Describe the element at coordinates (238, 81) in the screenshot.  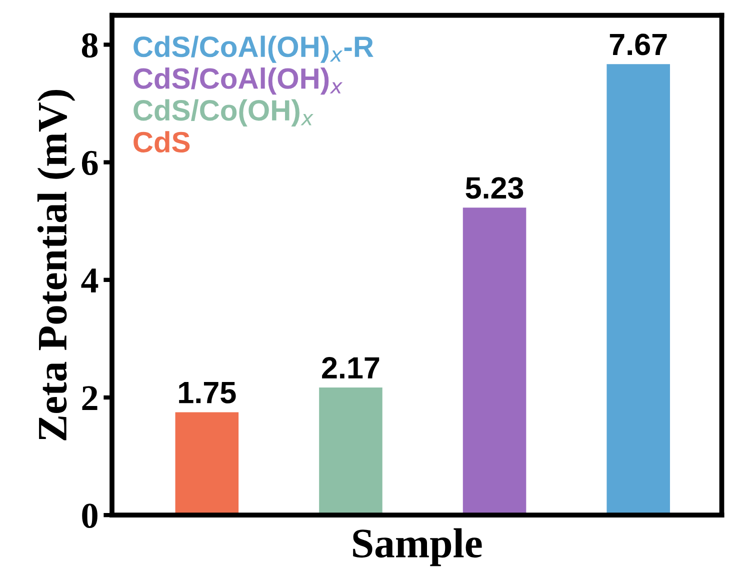
I see `text: CdS/CoAl(OH)$_{x}$` at that location.